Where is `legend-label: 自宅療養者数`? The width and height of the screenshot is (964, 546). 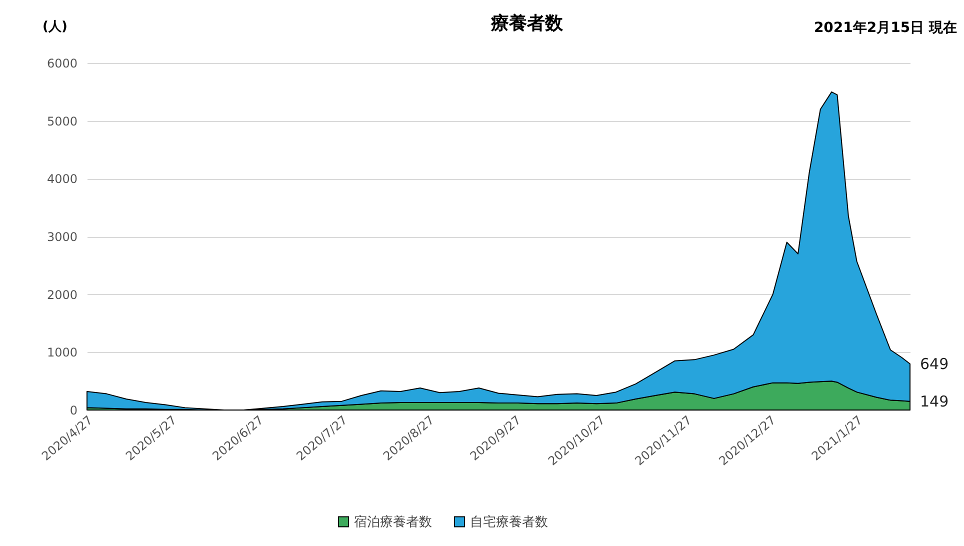
legend-label: 自宅療養者数 is located at coordinates (509, 522).